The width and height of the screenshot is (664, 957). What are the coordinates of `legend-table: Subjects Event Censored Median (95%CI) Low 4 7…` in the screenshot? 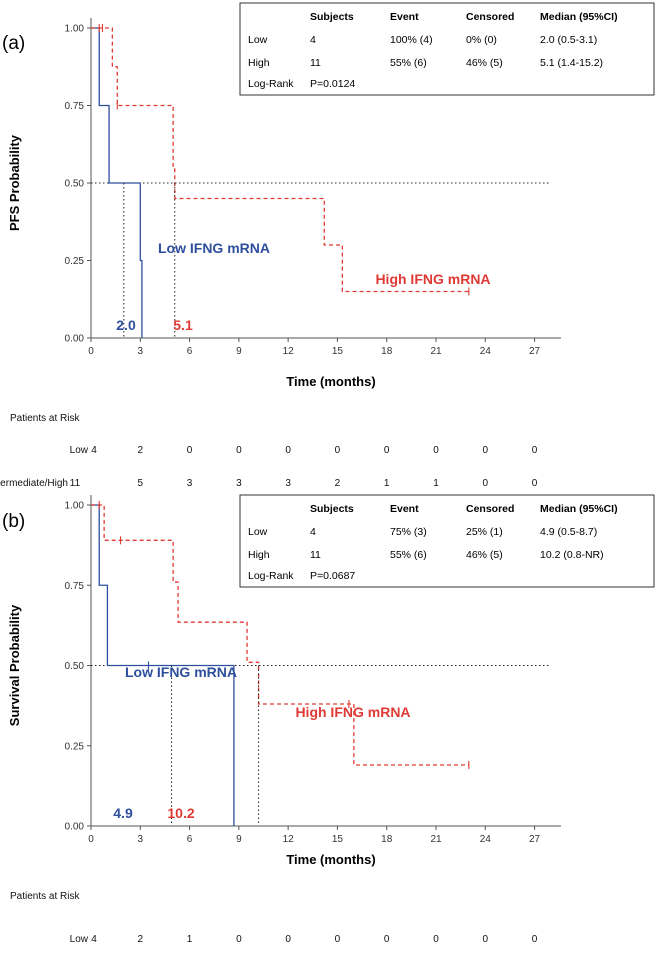 It's located at (447, 541).